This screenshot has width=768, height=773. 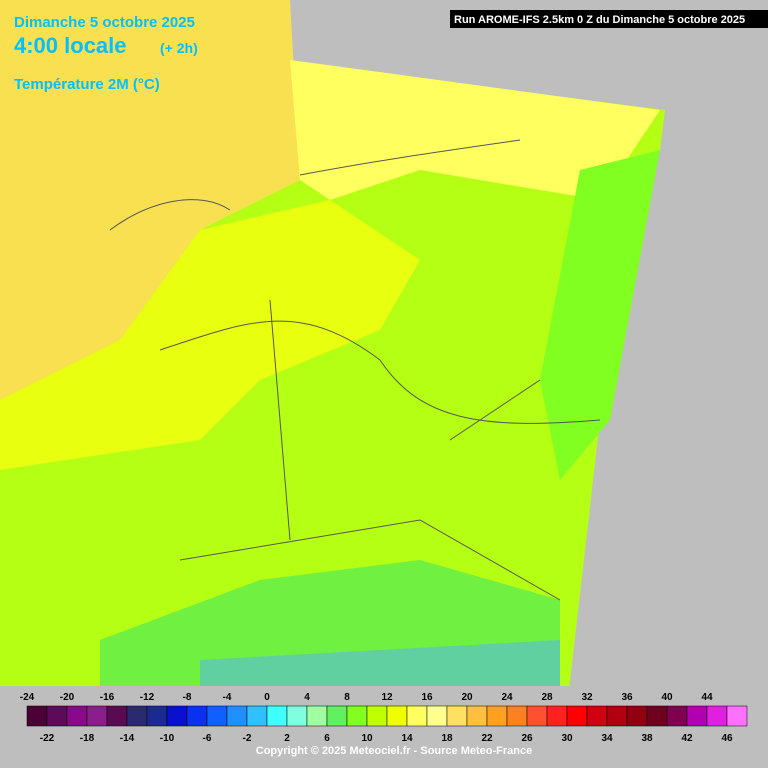 What do you see at coordinates (47, 738) in the screenshot?
I see `colorbar-label: -22` at bounding box center [47, 738].